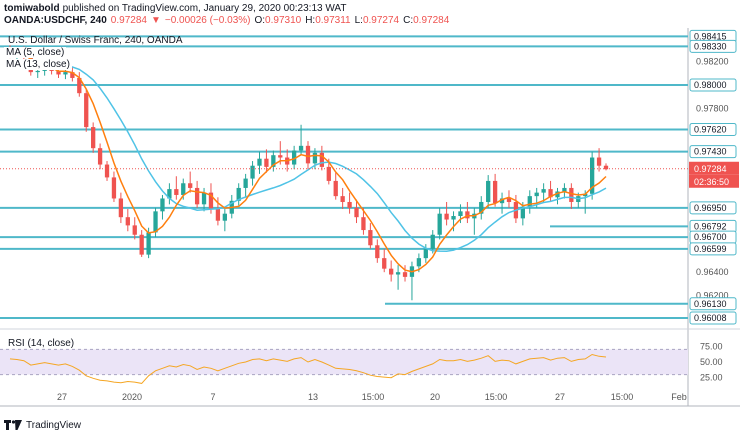 The image size is (740, 437). Describe the element at coordinates (408, 20) in the screenshot. I see `close-key: C:` at that location.